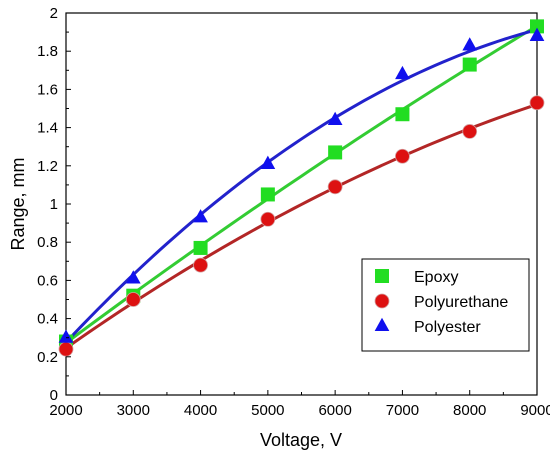 The height and width of the screenshot is (465, 550). What do you see at coordinates (447, 327) in the screenshot?
I see `legend-label: Polyester` at bounding box center [447, 327].